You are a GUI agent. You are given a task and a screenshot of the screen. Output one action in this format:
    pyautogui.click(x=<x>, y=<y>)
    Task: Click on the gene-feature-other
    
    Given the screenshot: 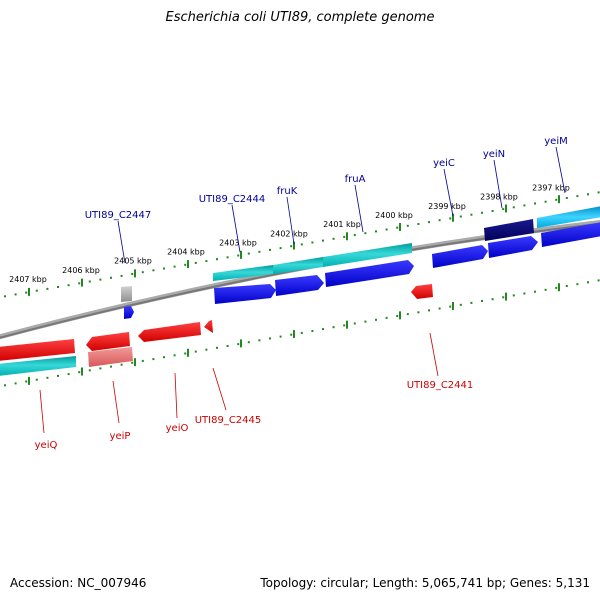 What is the action you would take?
    pyautogui.click(x=126, y=294)
    